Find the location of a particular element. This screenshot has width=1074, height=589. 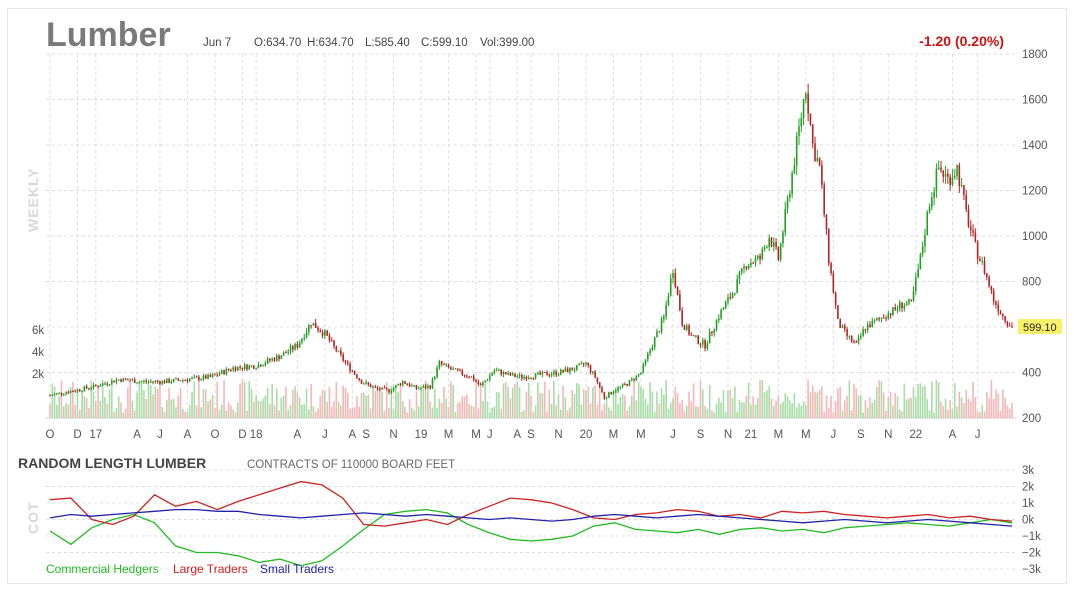

cot-lines is located at coordinates (531, 523).